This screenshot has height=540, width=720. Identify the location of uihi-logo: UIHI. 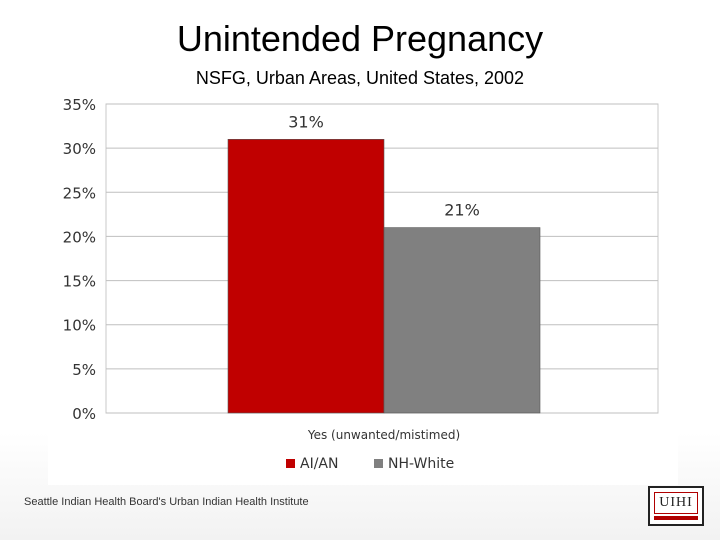
(676, 506).